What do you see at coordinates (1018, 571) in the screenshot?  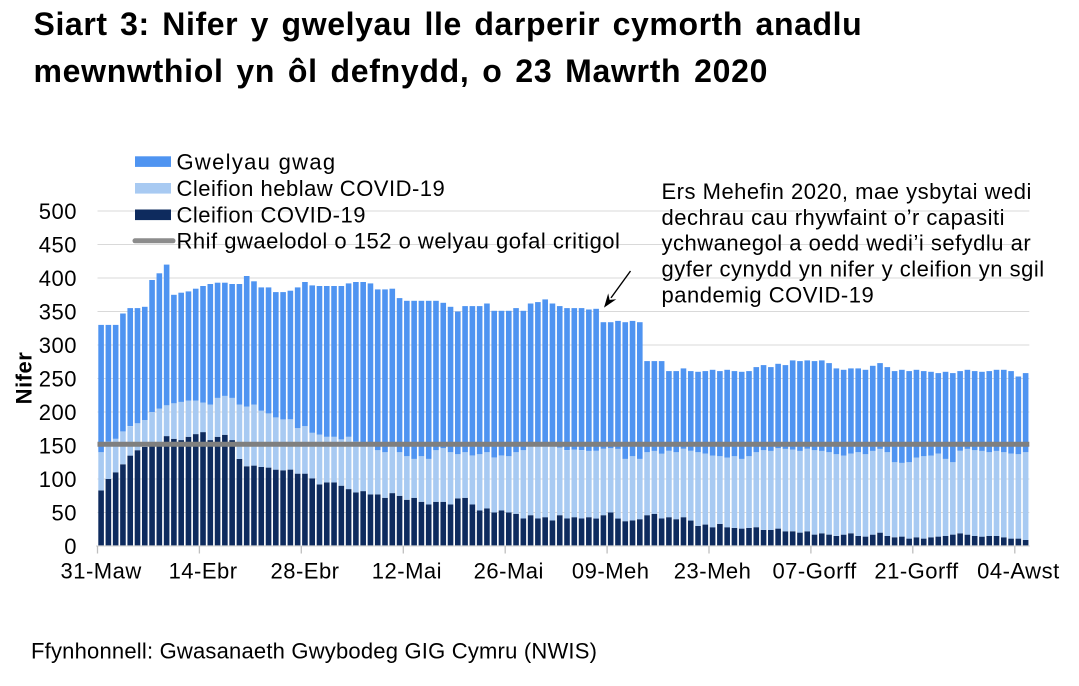 I see `svg-text: 04-Awst` at bounding box center [1018, 571].